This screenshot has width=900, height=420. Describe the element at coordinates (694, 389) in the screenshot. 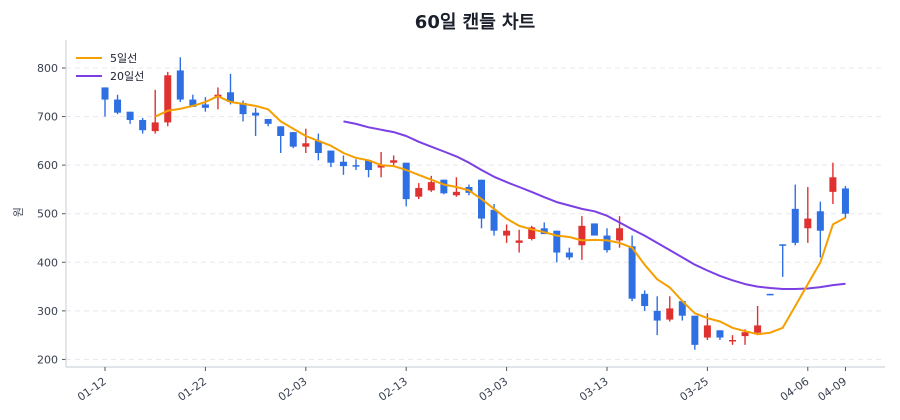

I see `x-tick-label: 03-25` at that location.